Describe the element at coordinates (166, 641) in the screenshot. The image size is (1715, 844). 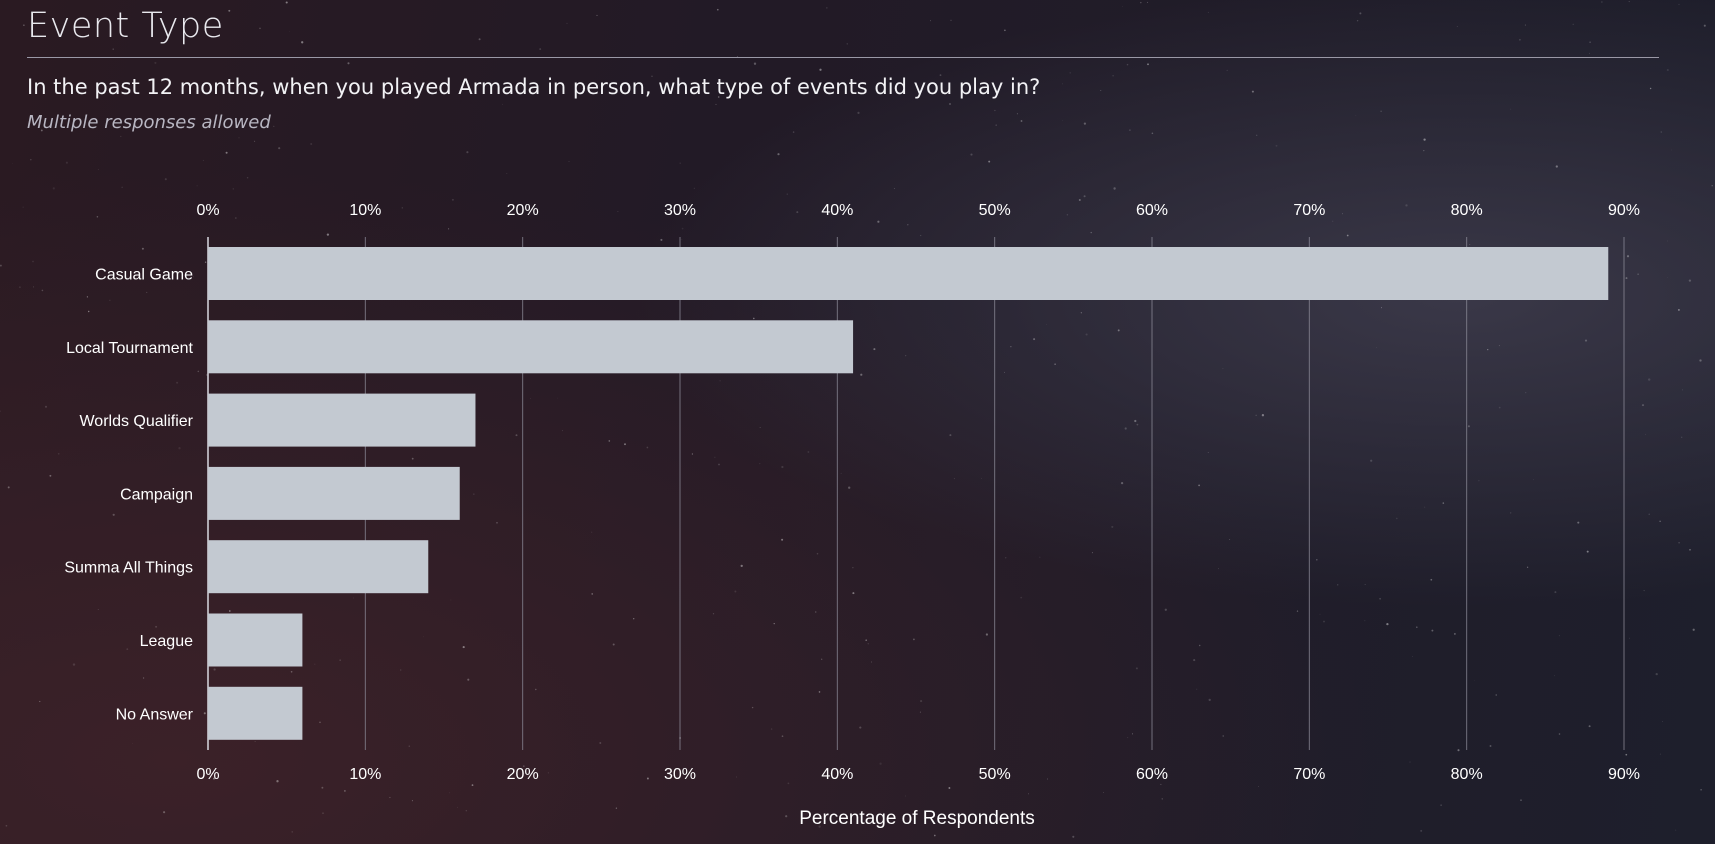
I see `category-label: League` at that location.